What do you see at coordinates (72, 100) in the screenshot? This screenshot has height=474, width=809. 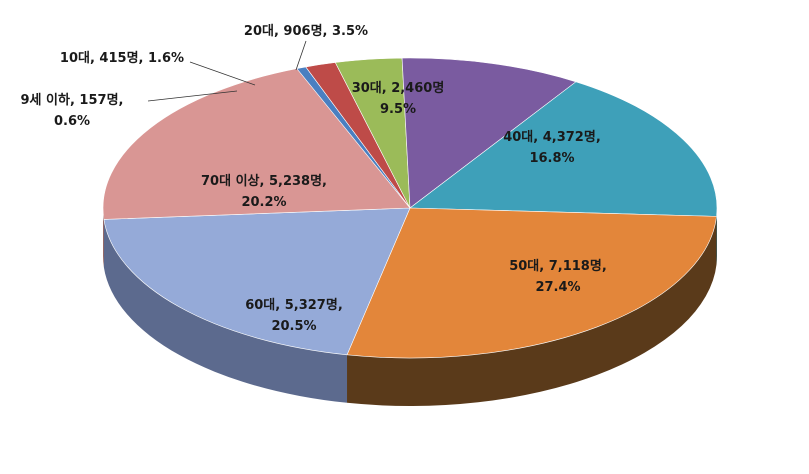 I see `slice-label-line1: 9세 이하, 157명,` at bounding box center [72, 100].